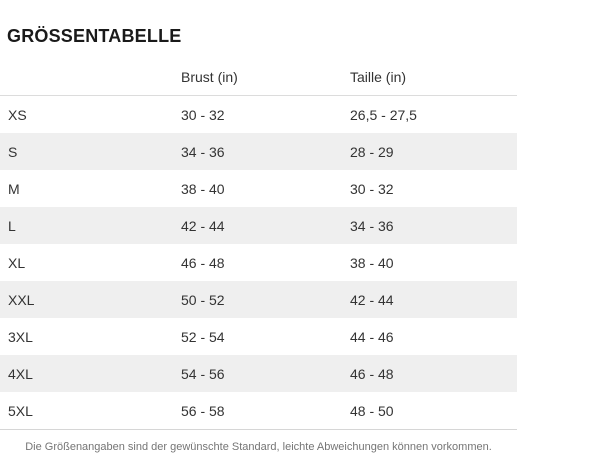 This screenshot has height=458, width=600. What do you see at coordinates (203, 114) in the screenshot?
I see `cell-brust: 30 - 32` at bounding box center [203, 114].